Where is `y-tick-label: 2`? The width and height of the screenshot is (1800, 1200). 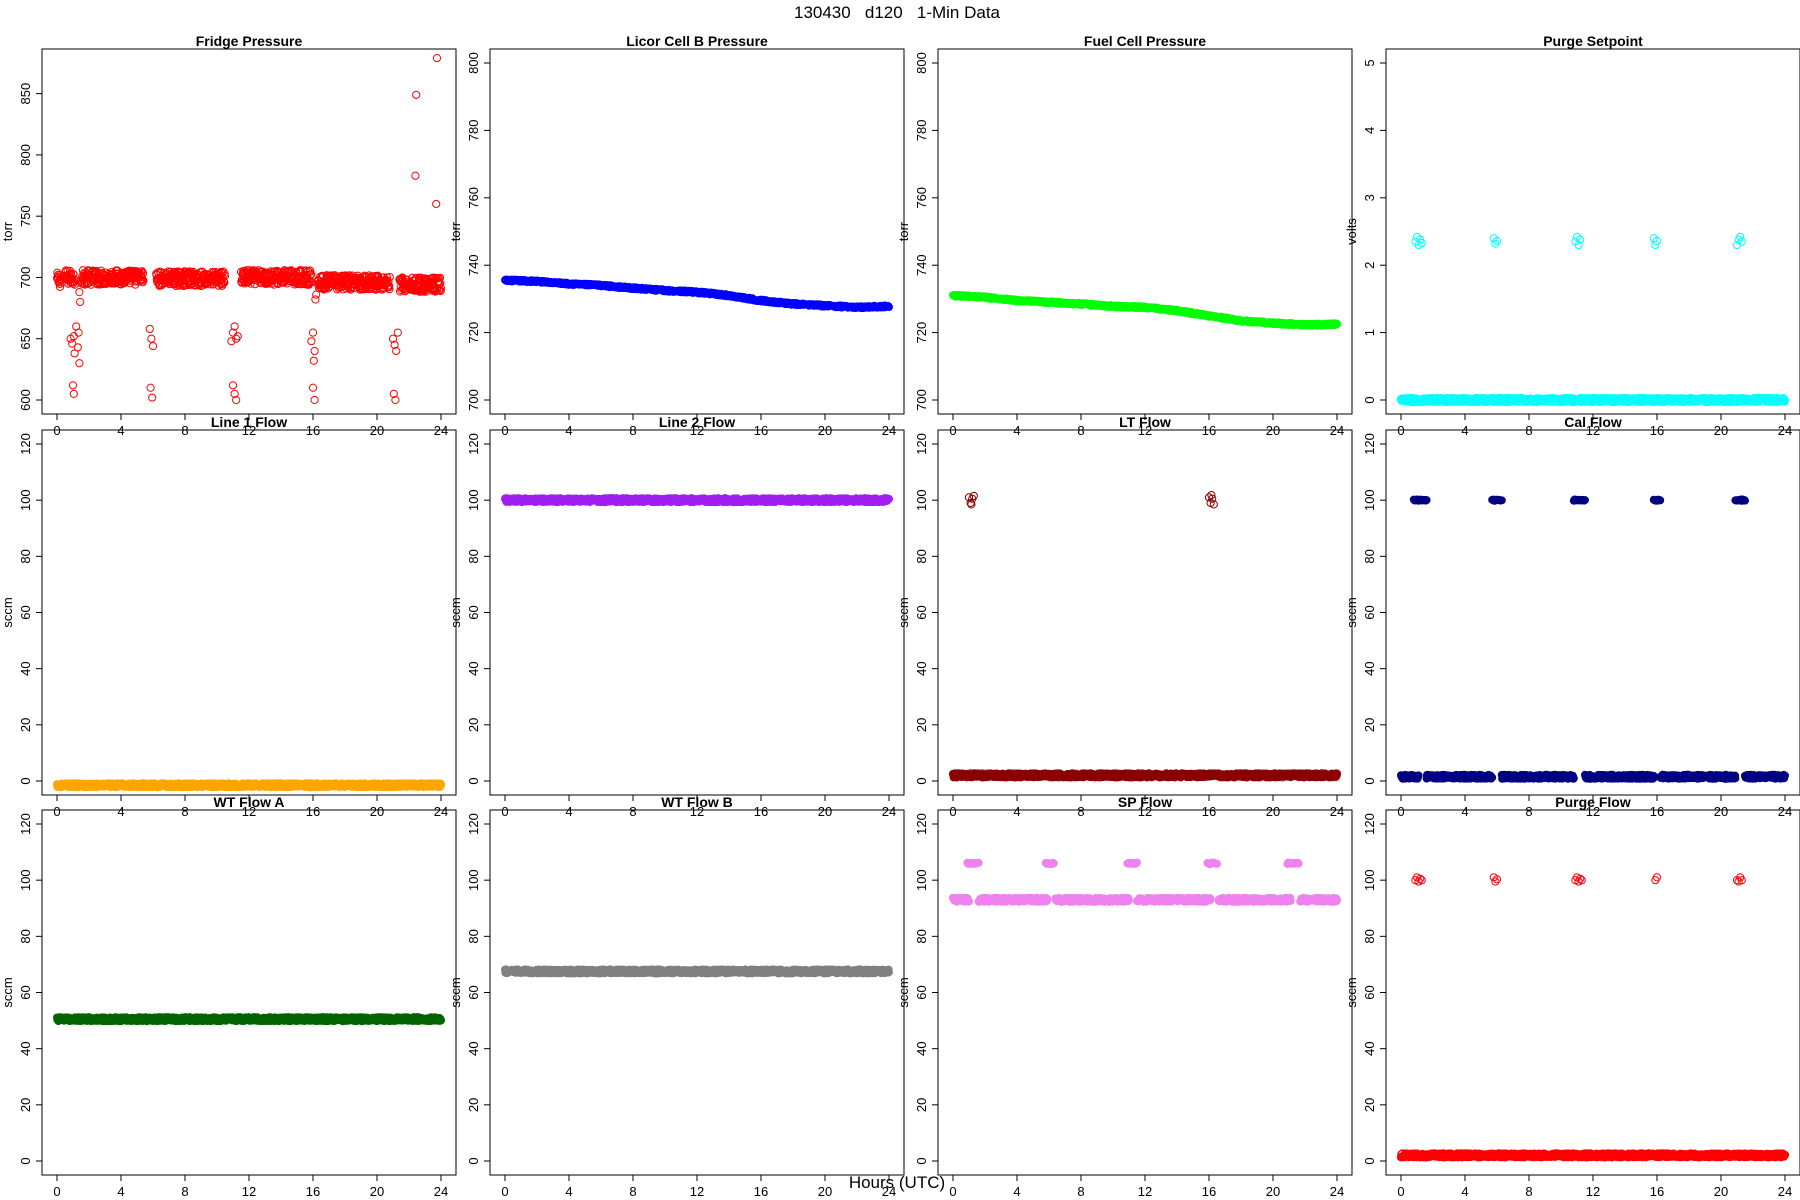
y-tick-label: 2 is located at coordinates (1369, 265).